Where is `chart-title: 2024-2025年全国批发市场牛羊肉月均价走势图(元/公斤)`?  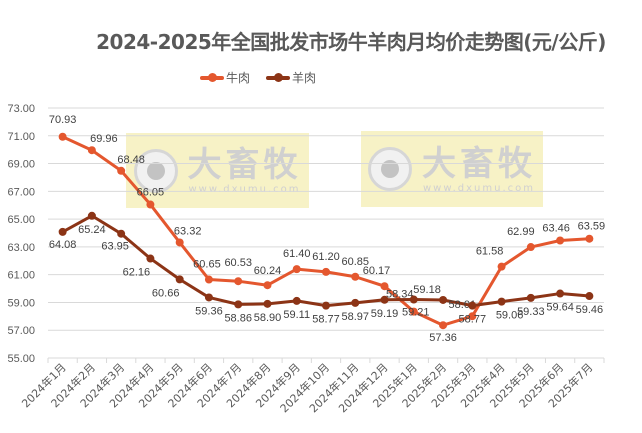 chart-title: 2024-2025年全国批发市场牛羊肉月均价走势图(元/公斤) is located at coordinates (351, 42).